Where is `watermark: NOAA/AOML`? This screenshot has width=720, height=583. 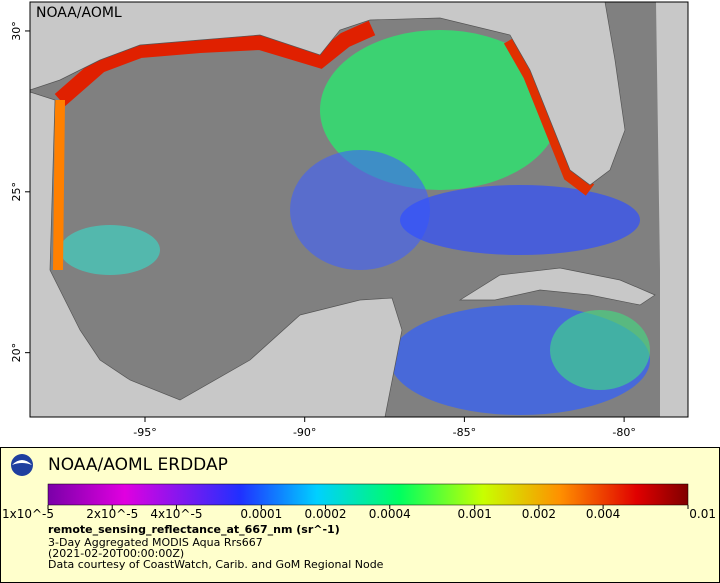 watermark: NOAA/AOML is located at coordinates (79, 13).